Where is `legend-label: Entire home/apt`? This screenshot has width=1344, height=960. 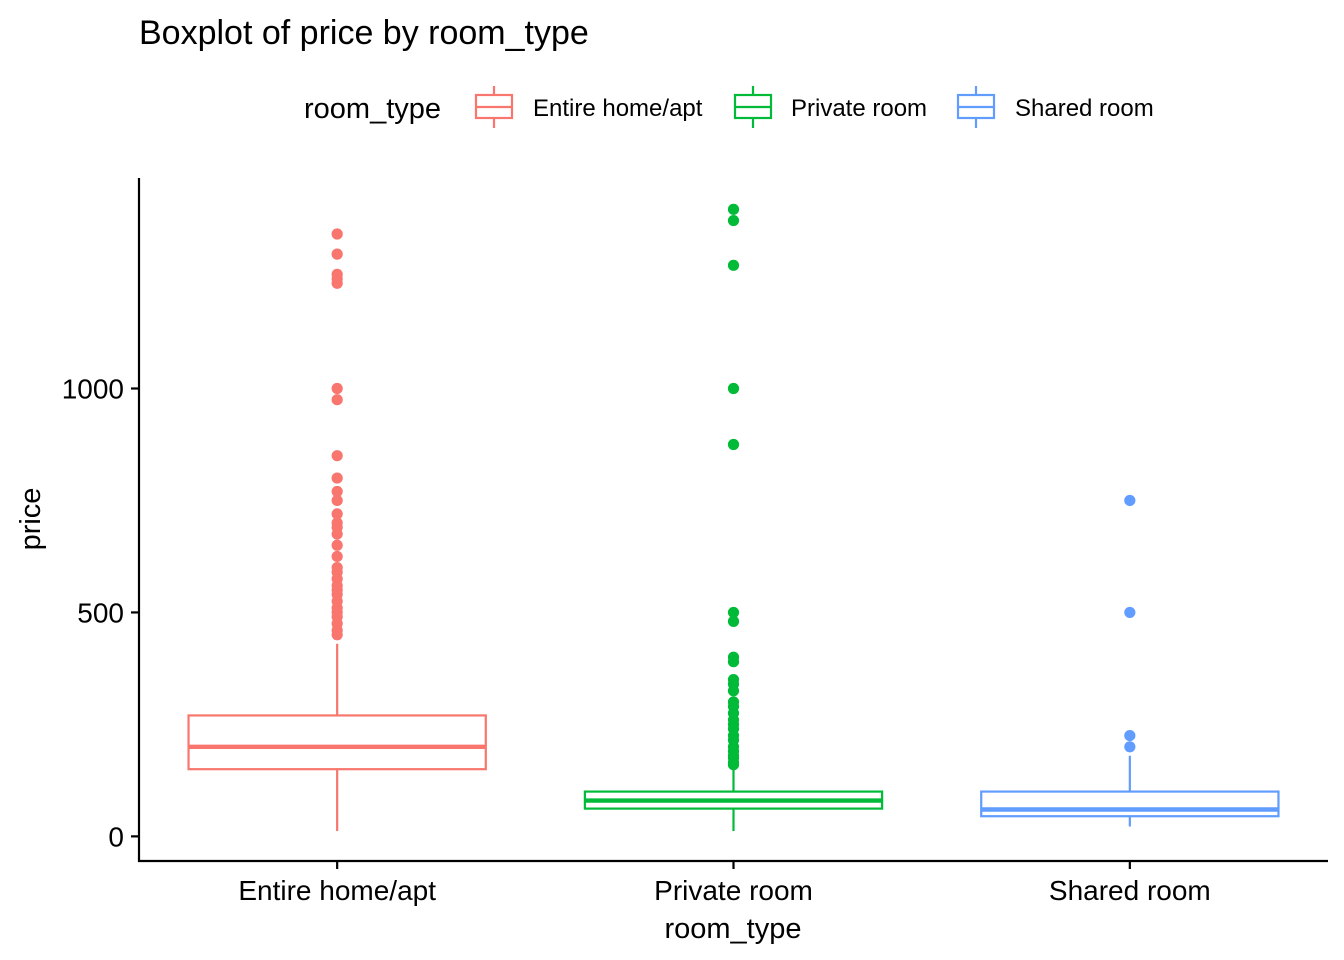
legend-label: Entire home/apt is located at coordinates (618, 108).